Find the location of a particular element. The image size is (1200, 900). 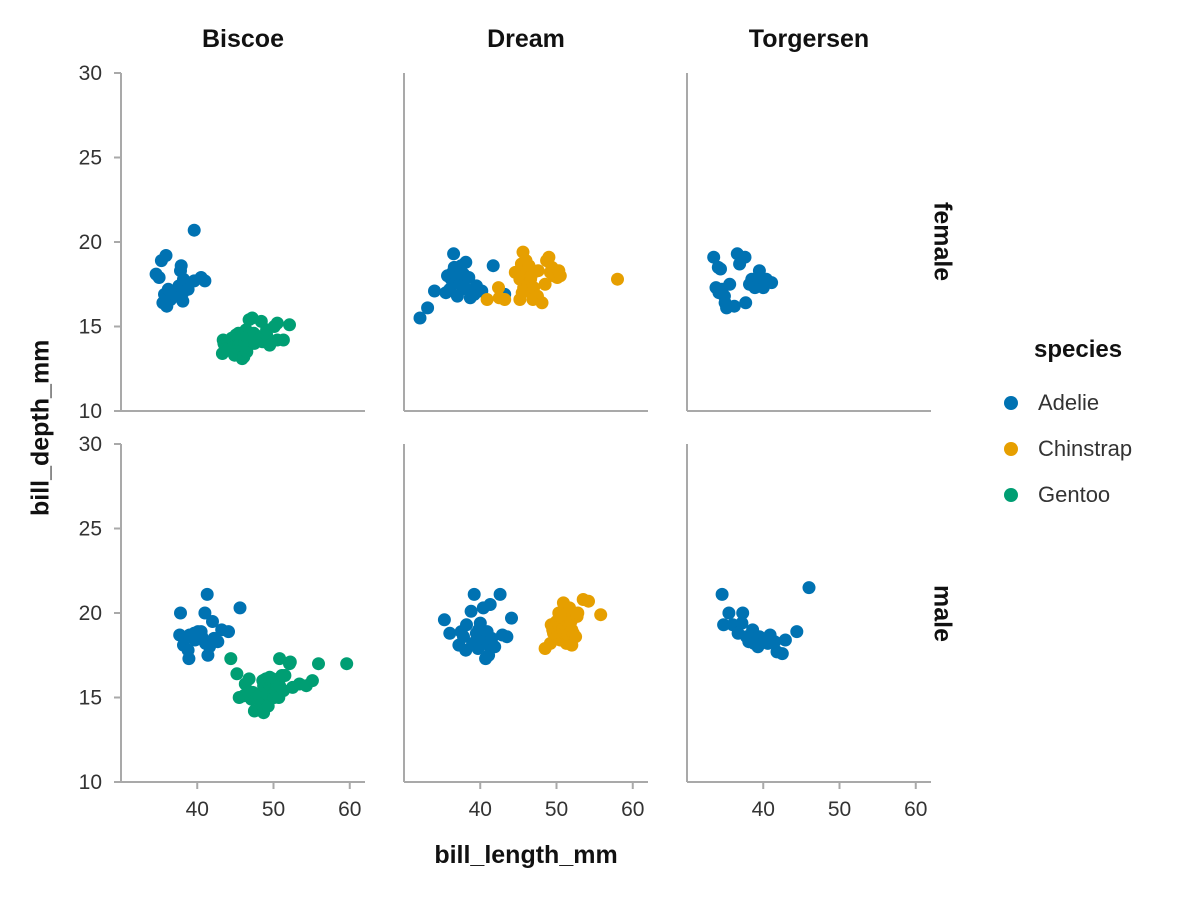

adelie-marker-icon is located at coordinates (1011, 403).